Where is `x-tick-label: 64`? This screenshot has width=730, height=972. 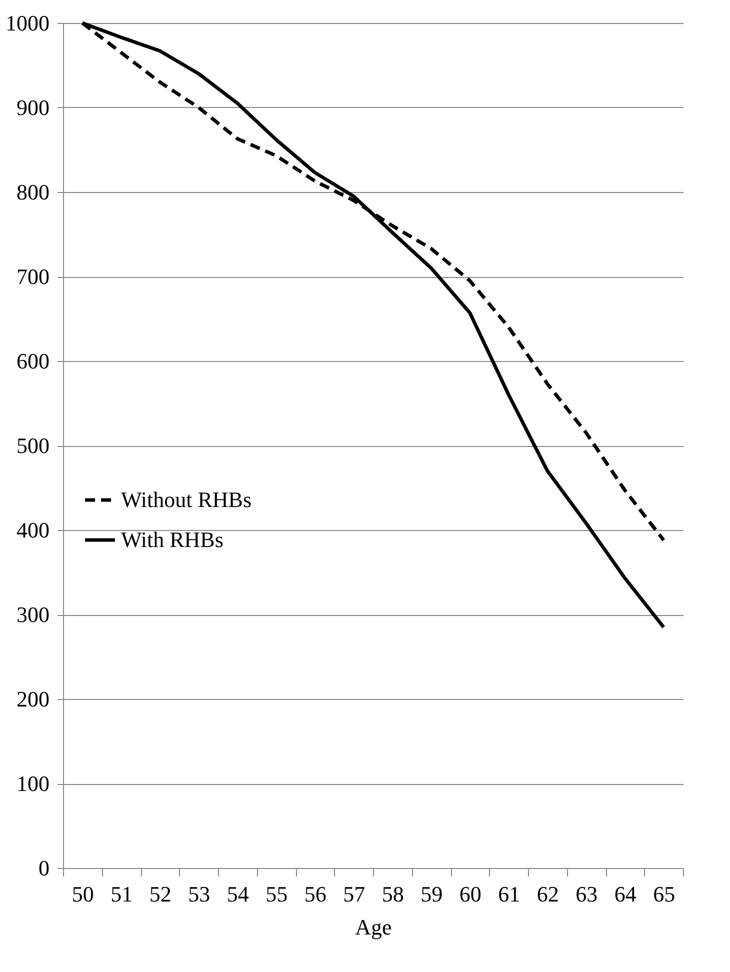 x-tick-label: 64 is located at coordinates (625, 894).